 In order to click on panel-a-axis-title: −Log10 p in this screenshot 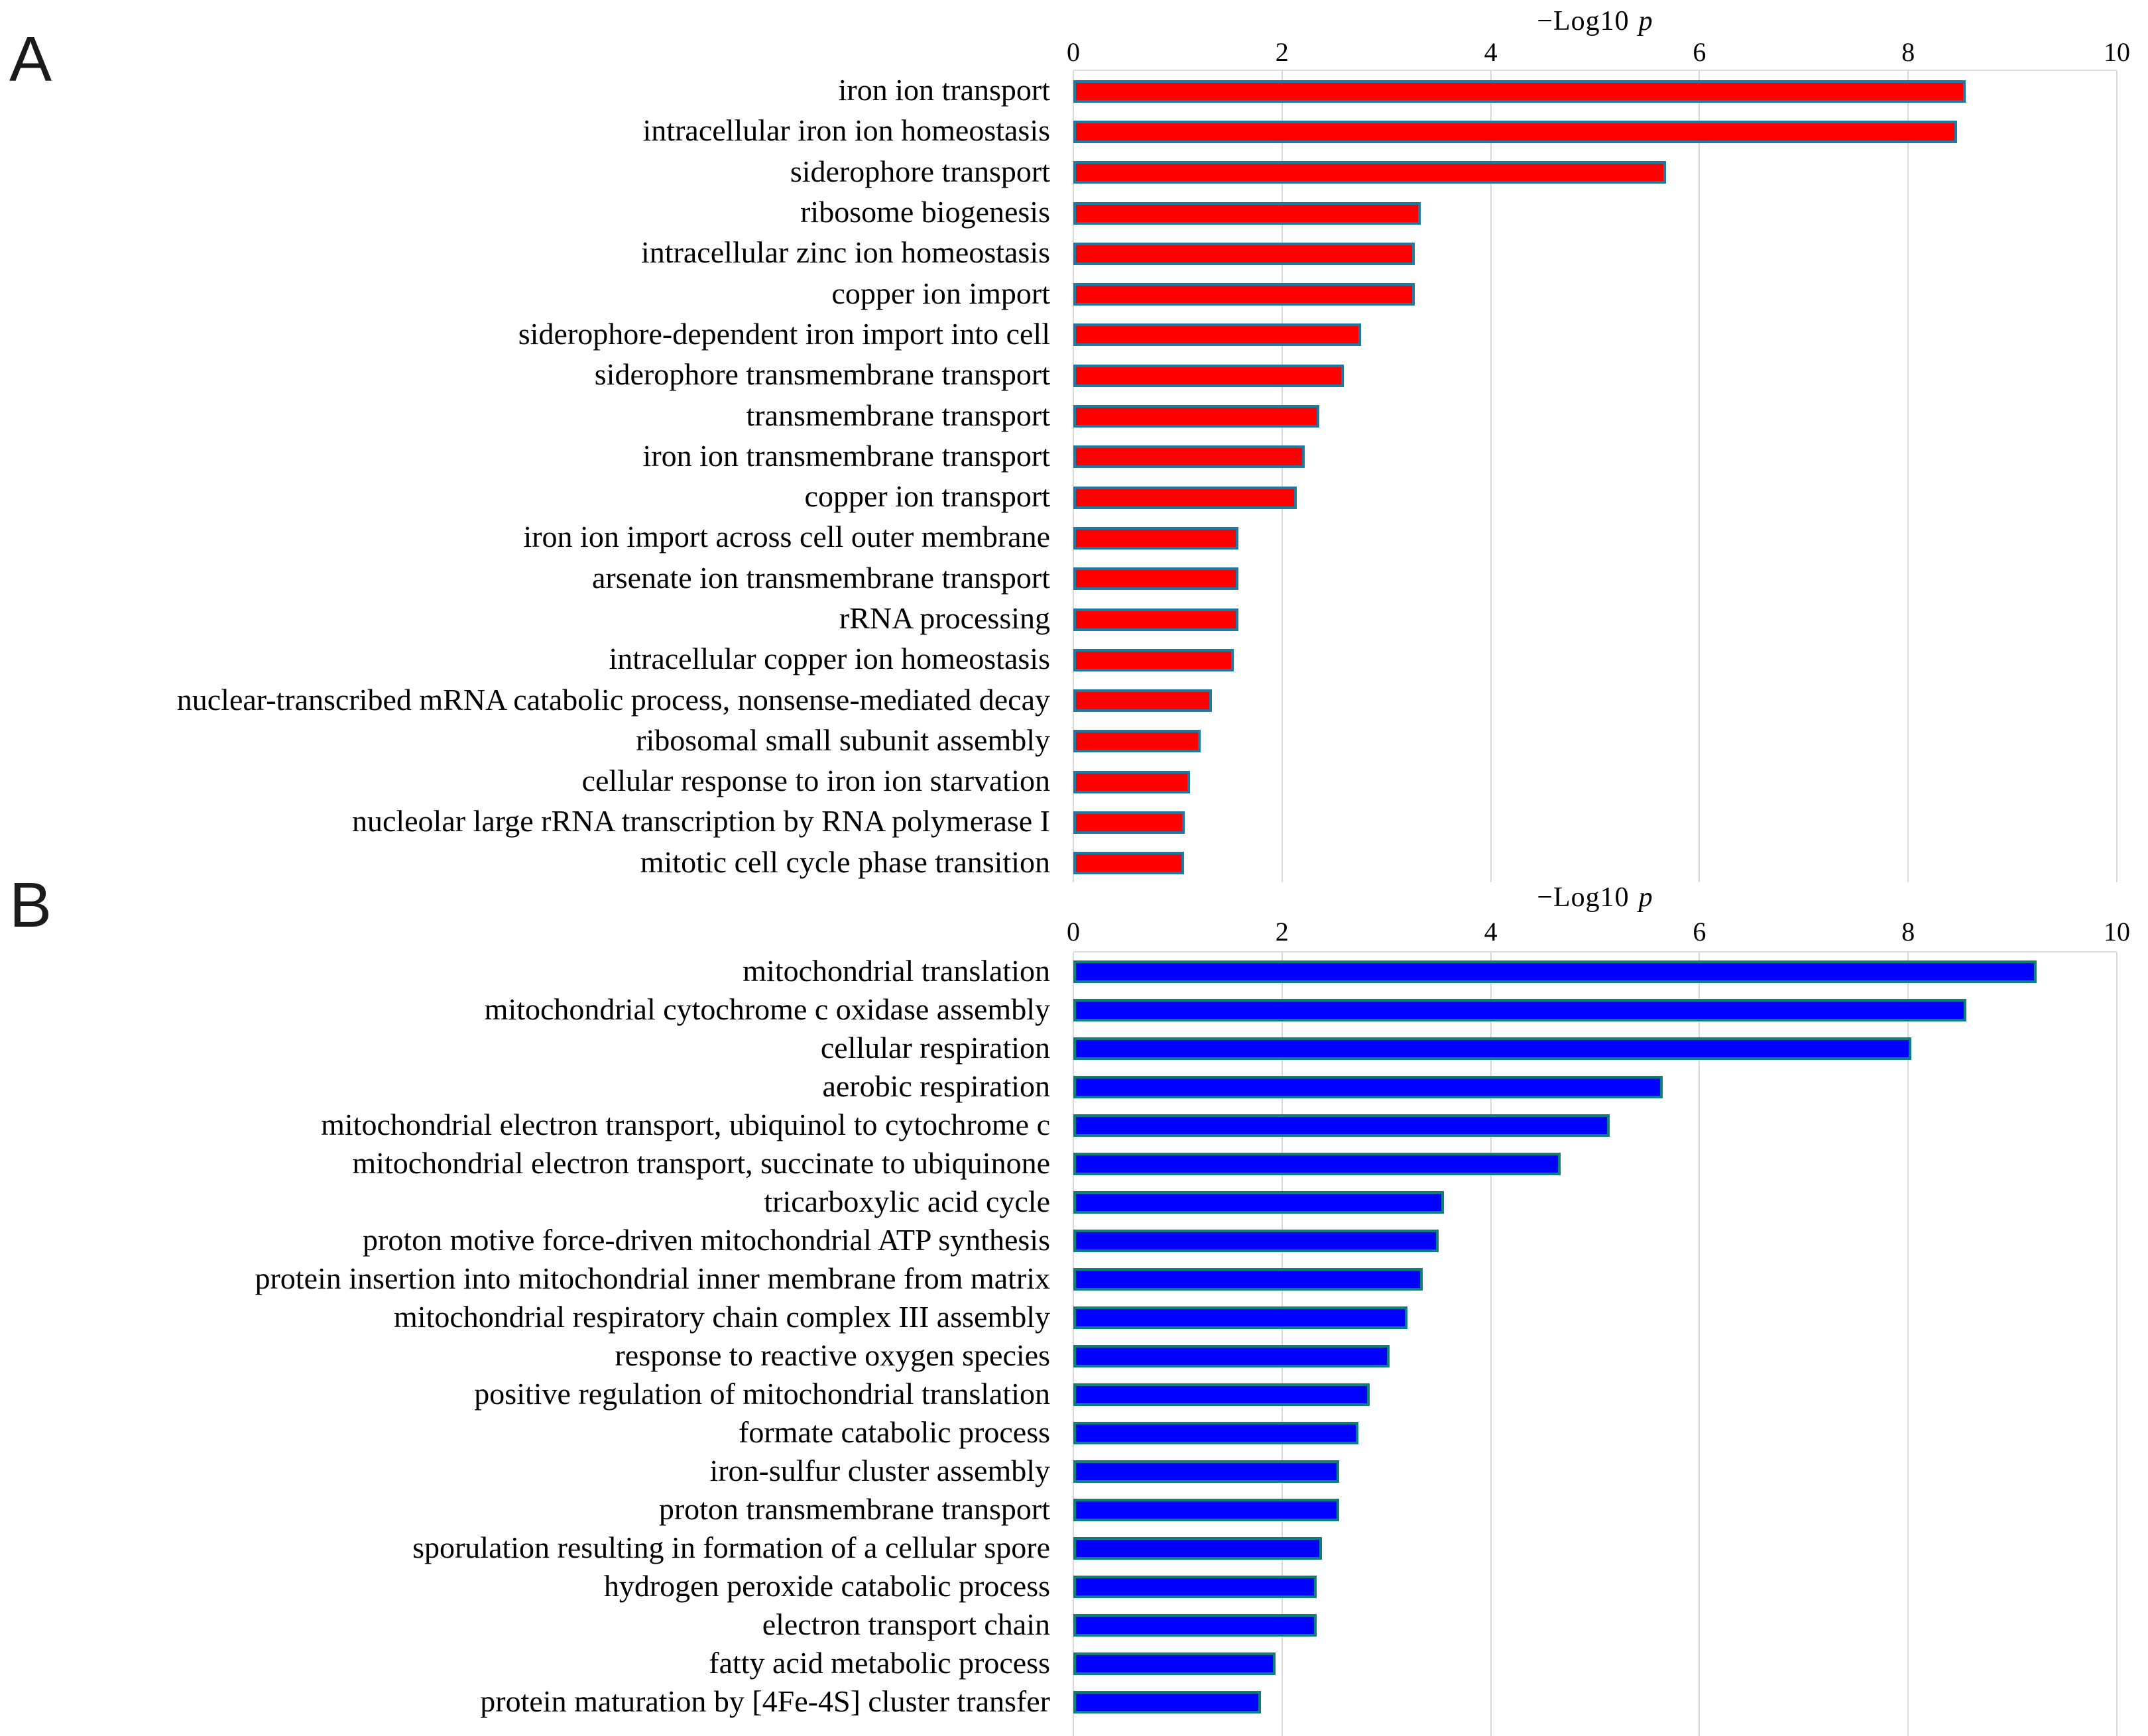, I will do `click(1595, 21)`.